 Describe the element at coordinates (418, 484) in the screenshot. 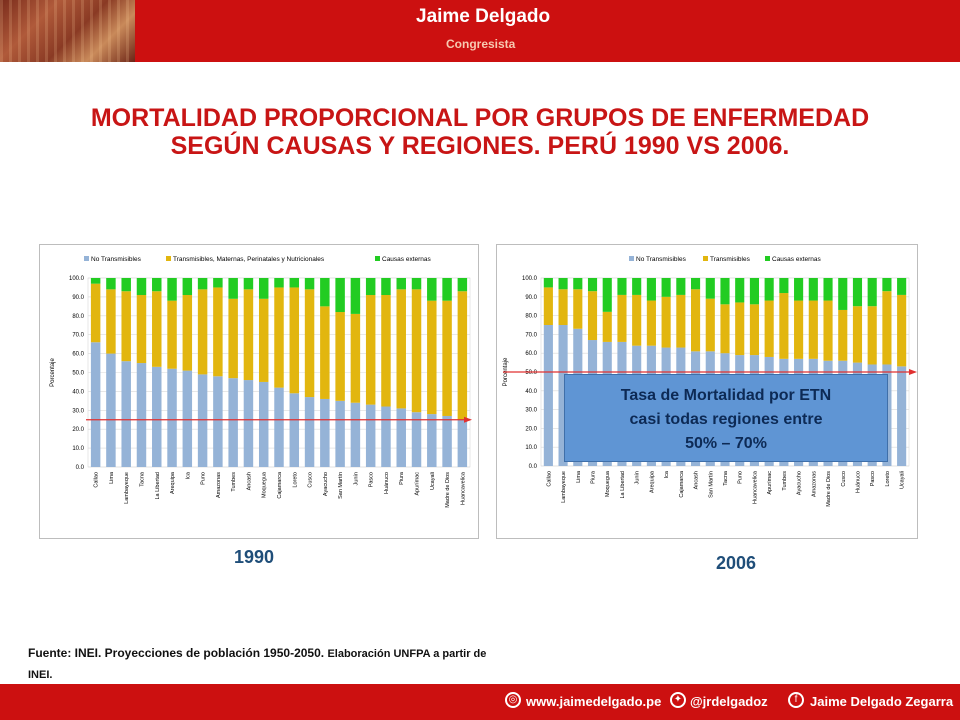

I see `x-tick-label: Apurímac` at that location.